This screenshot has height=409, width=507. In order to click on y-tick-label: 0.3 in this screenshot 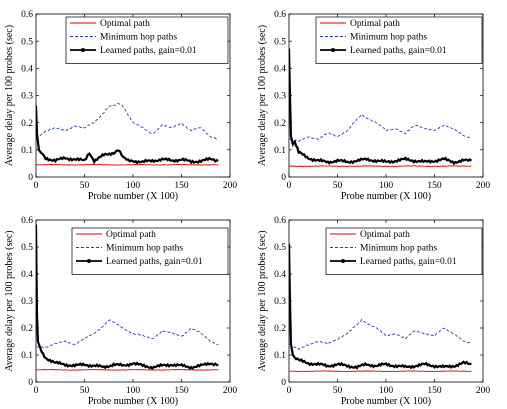, I will do `click(27, 97)`.